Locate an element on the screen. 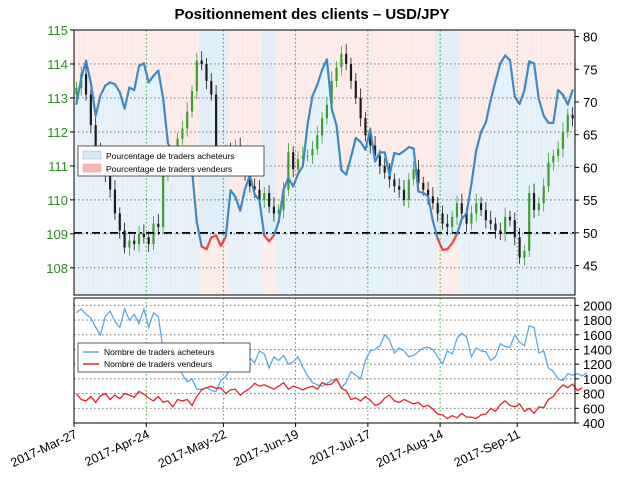 The width and height of the screenshot is (624, 481). price-tick-label: 110 is located at coordinates (57, 200).